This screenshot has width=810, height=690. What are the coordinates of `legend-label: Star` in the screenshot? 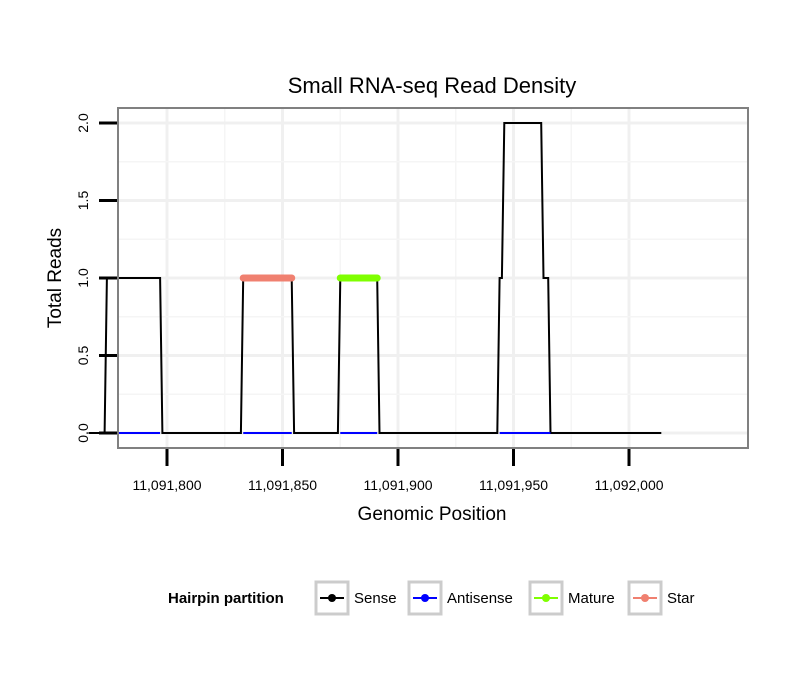 It's located at (681, 598).